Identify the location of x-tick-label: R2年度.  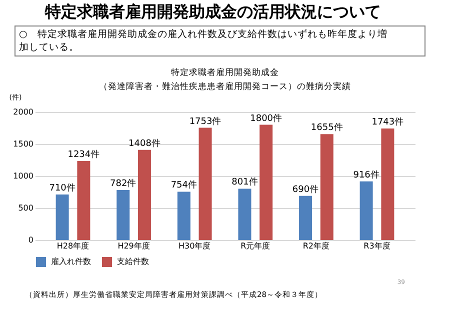
(316, 246).